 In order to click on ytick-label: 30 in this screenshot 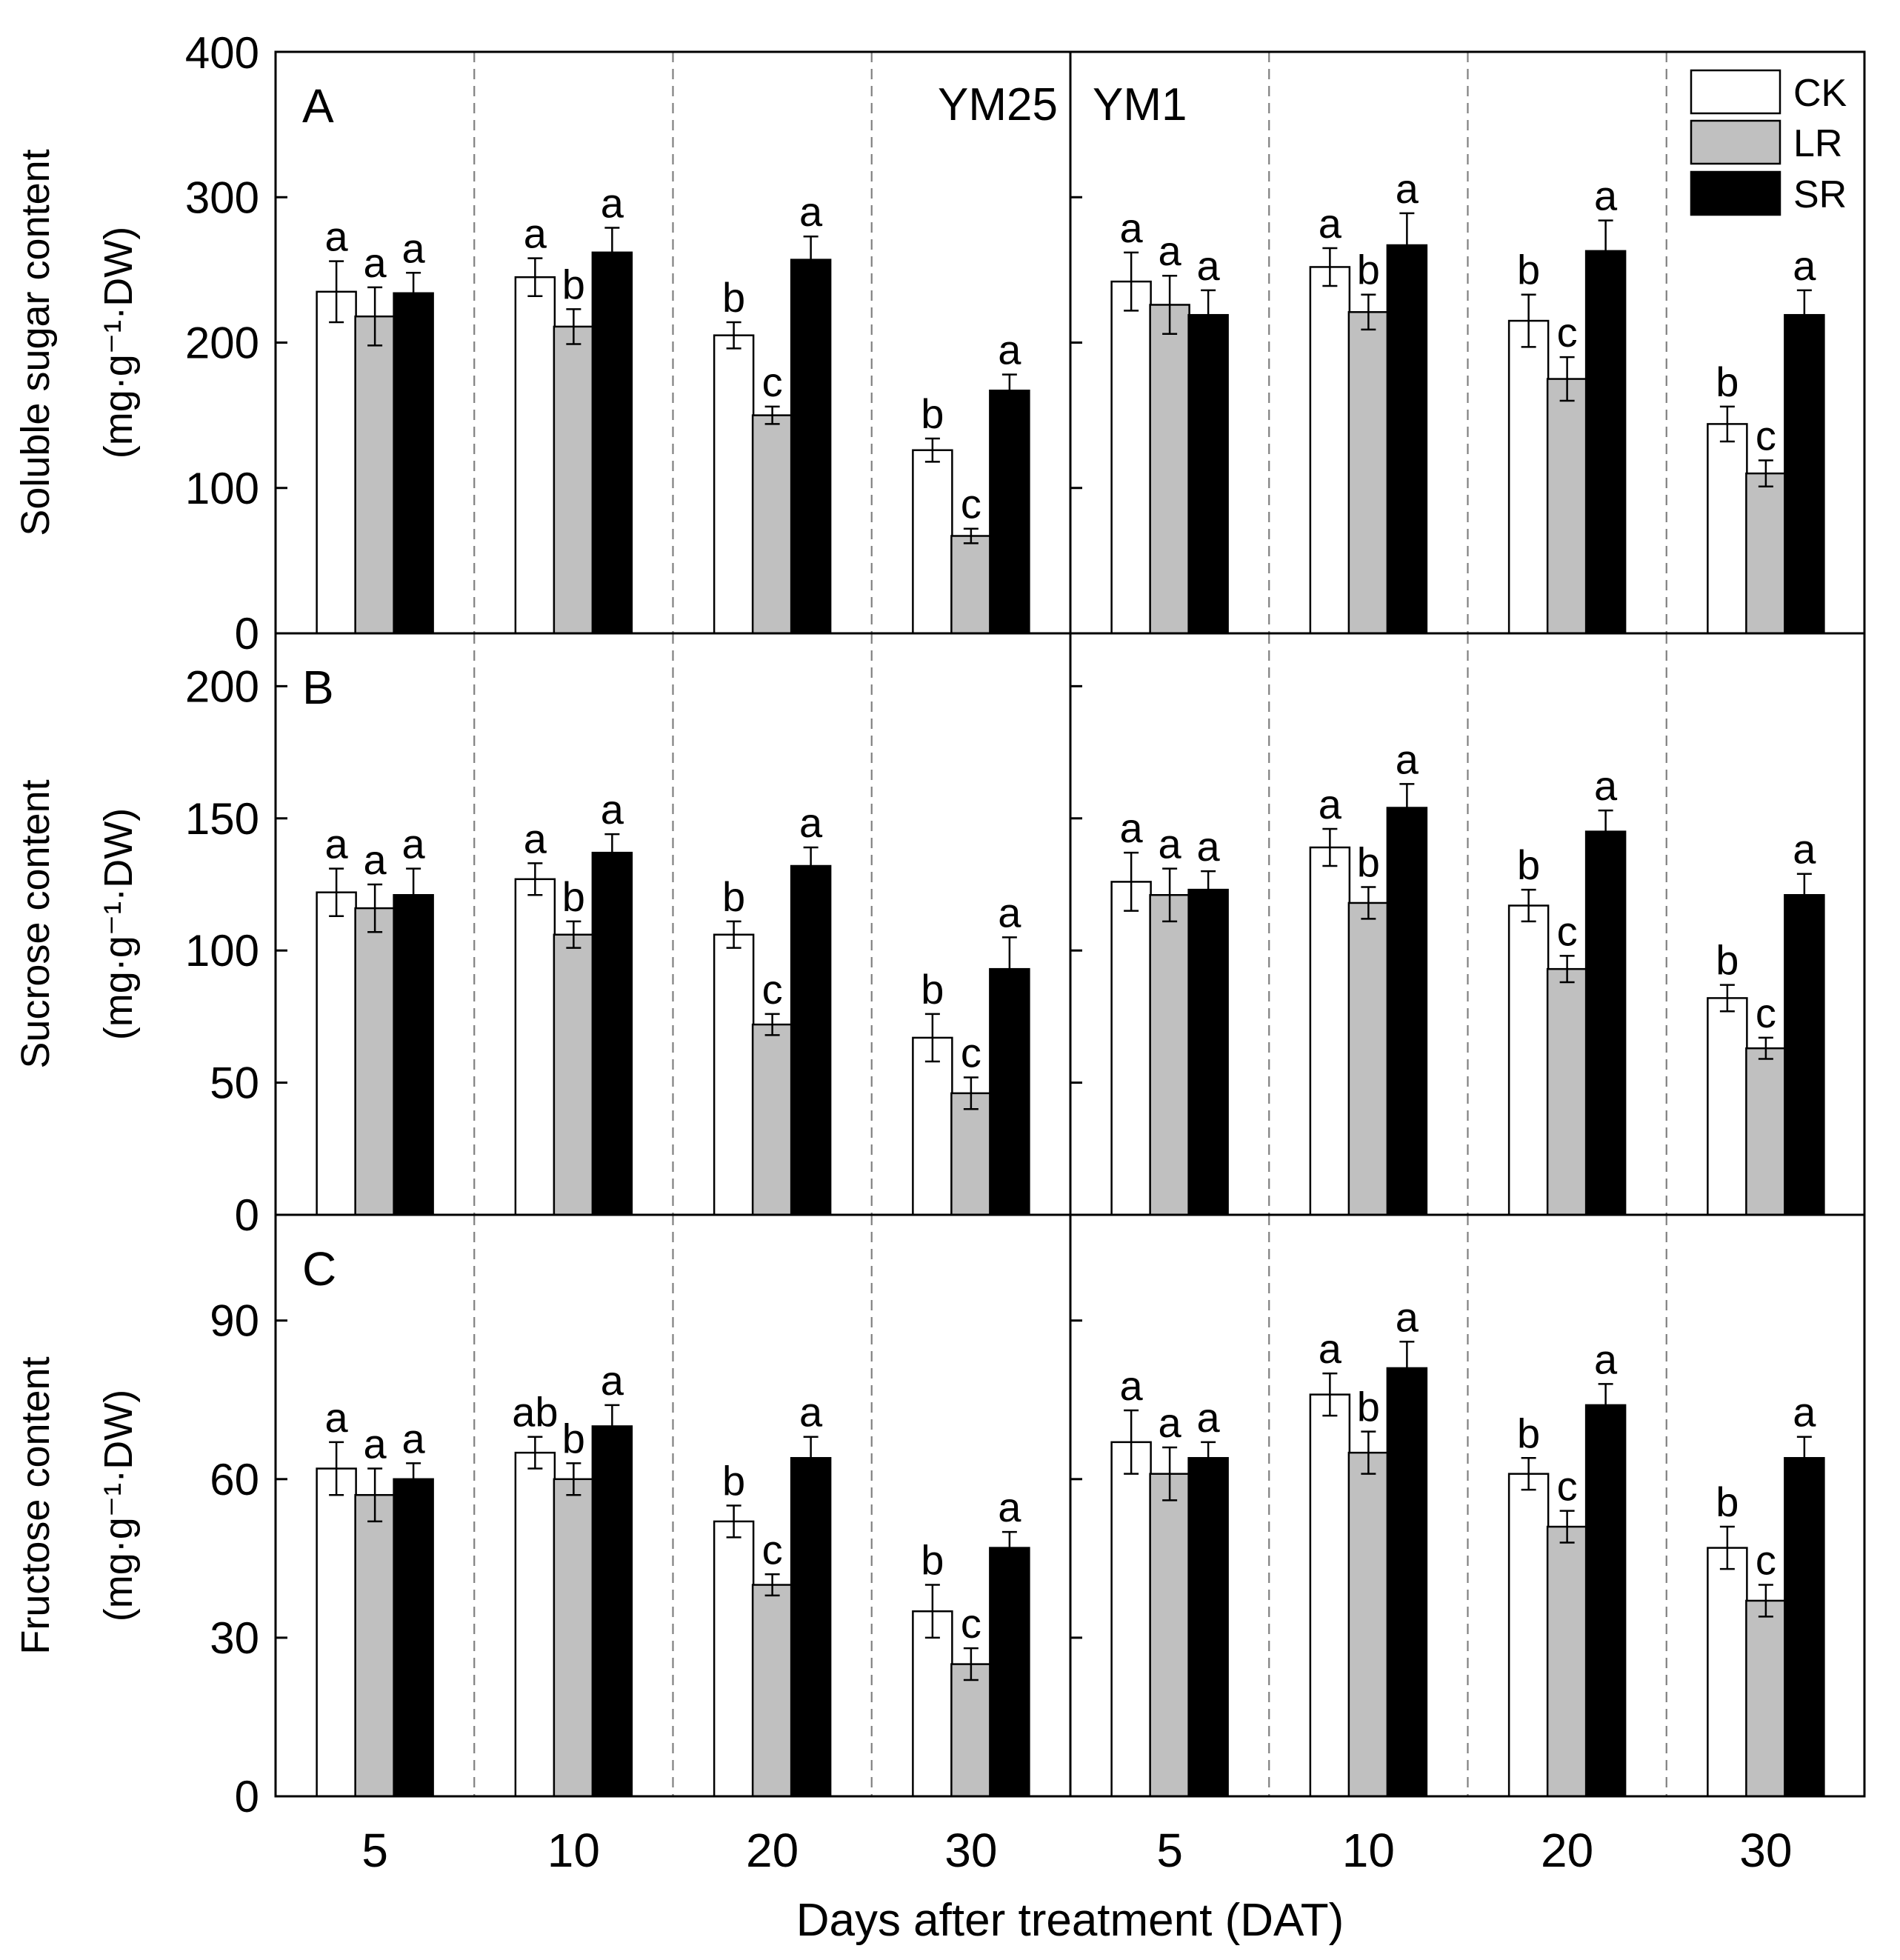, I will do `click(235, 1638)`.